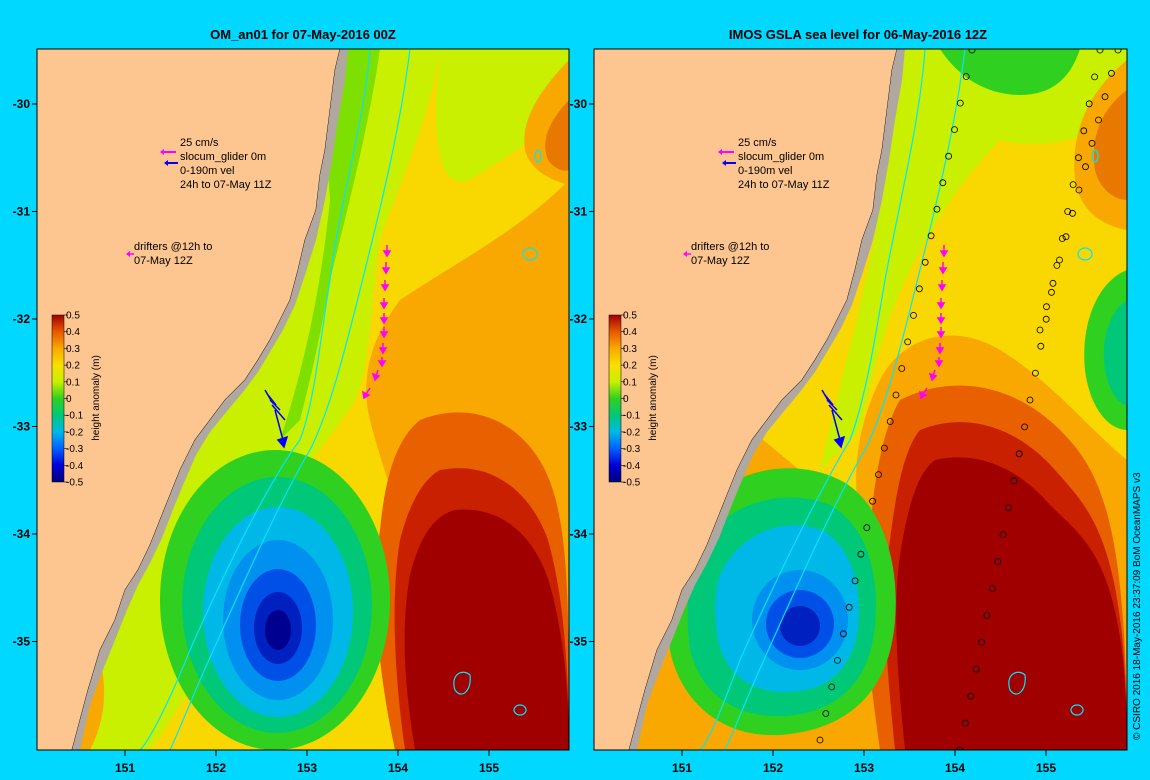  Describe the element at coordinates (1115, 352) in the screenshot. I see `right-east-teal` at that location.